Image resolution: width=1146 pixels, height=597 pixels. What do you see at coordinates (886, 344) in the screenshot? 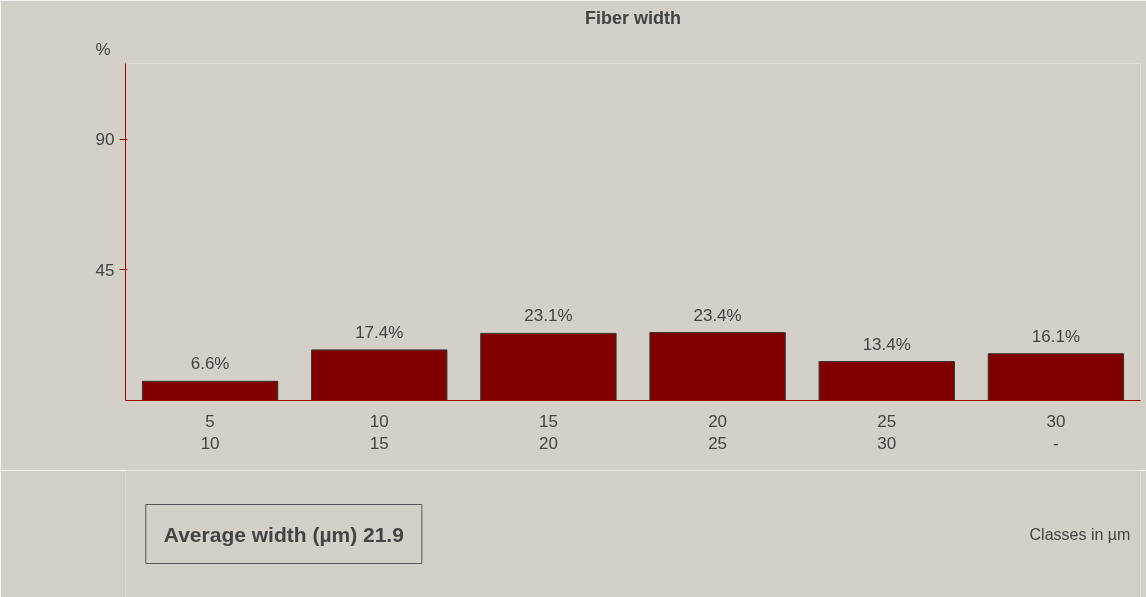
I see `data-label: 13.4%` at bounding box center [886, 344].